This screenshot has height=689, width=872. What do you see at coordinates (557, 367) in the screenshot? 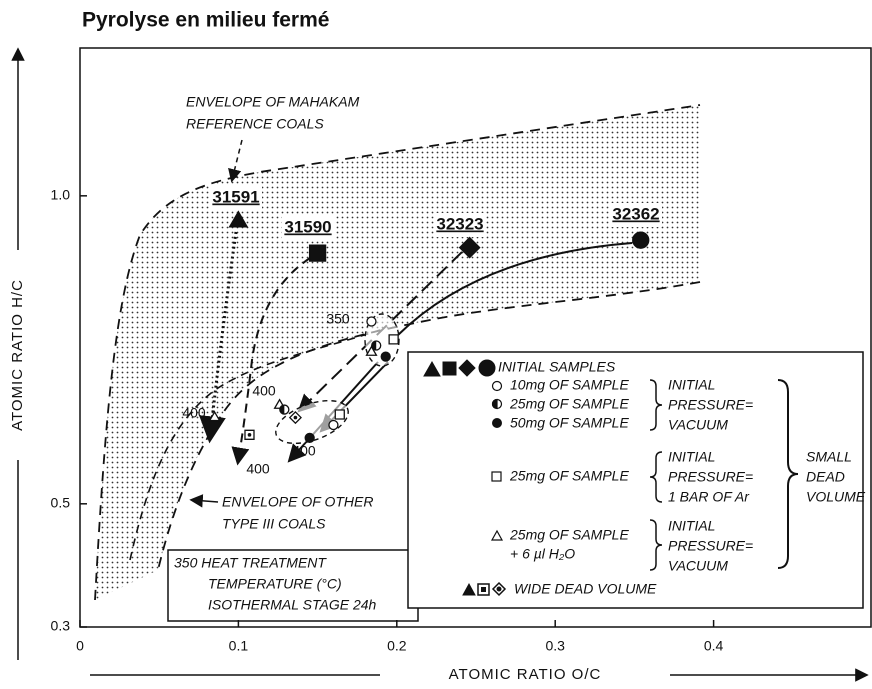
I see `legend-label: INITIAL SAMPLES` at bounding box center [557, 367].